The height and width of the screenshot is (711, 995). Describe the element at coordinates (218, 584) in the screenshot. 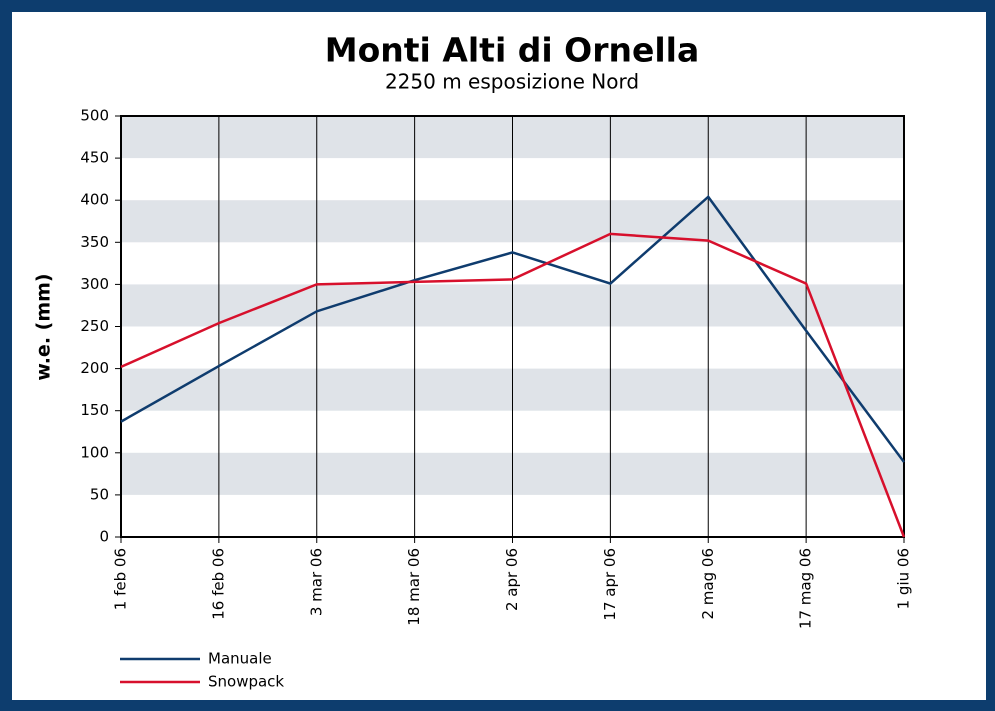

I see `x-tick-label: 16 feb 06` at that location.